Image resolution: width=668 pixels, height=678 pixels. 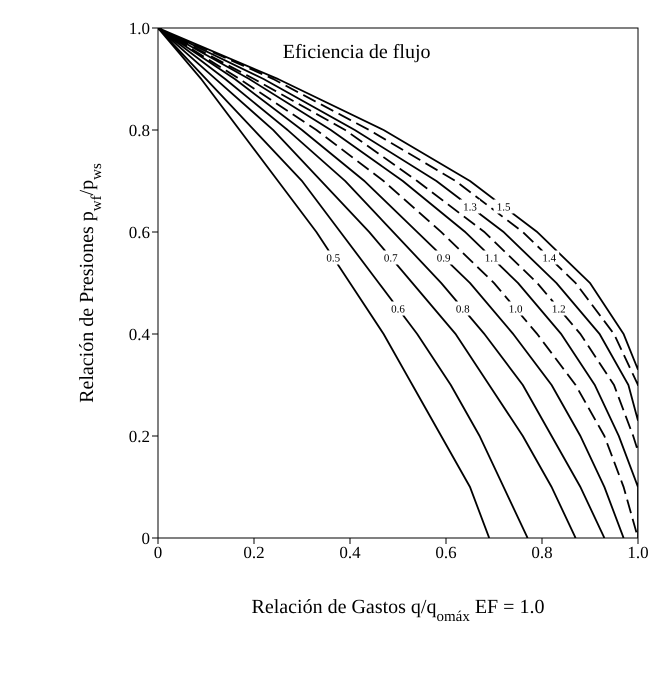 I want to click on series-label: 1.4, so click(x=549, y=258).